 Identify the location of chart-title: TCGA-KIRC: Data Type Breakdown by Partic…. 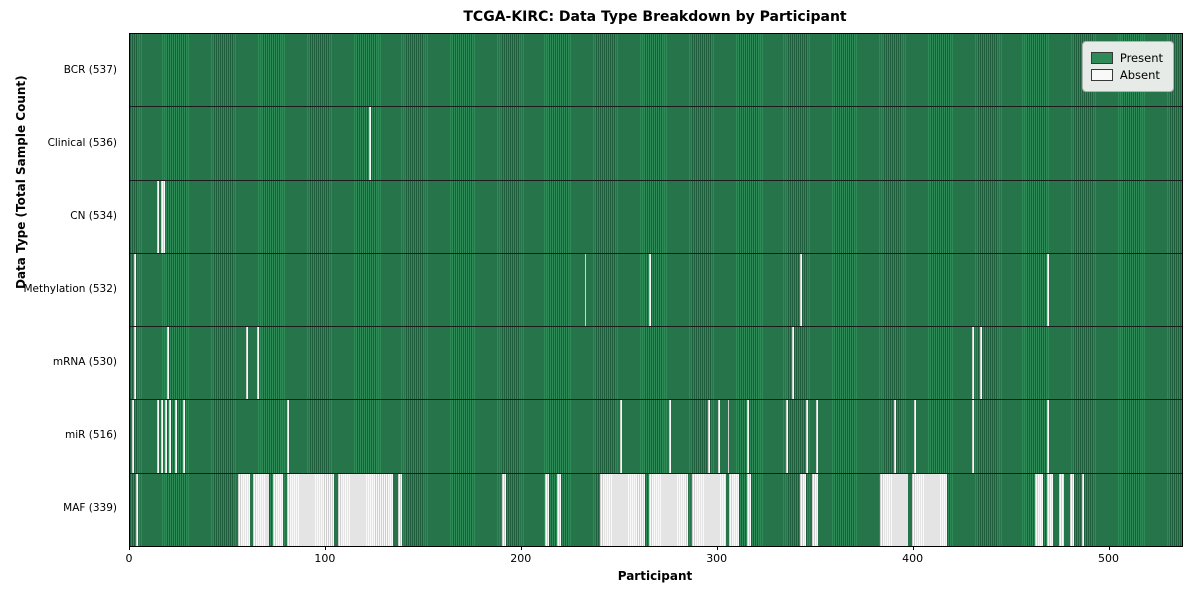
(655, 17).